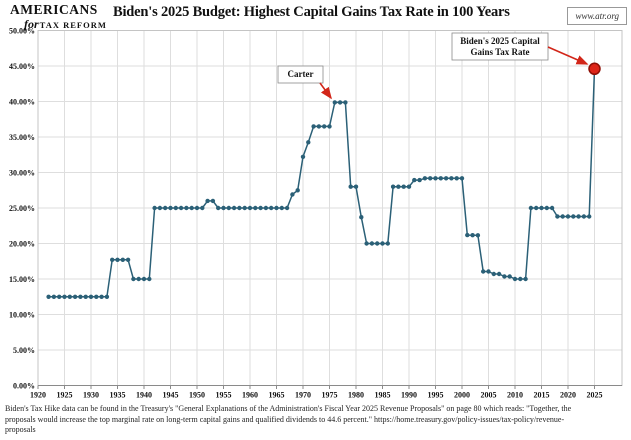 Image resolution: width=631 pixels, height=440 pixels. What do you see at coordinates (224, 395) in the screenshot?
I see `x-tick-label: 1955` at bounding box center [224, 395].